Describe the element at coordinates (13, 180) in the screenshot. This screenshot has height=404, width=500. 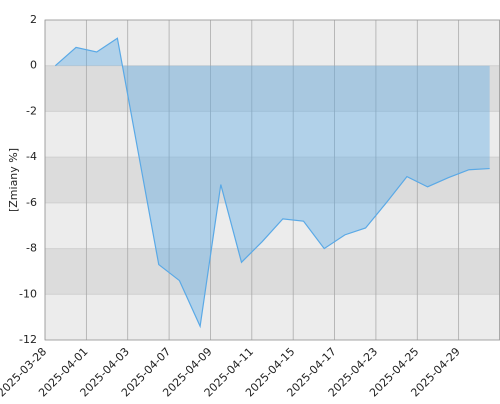
I see `y-axis-label: [Zmiany %]` at that location.